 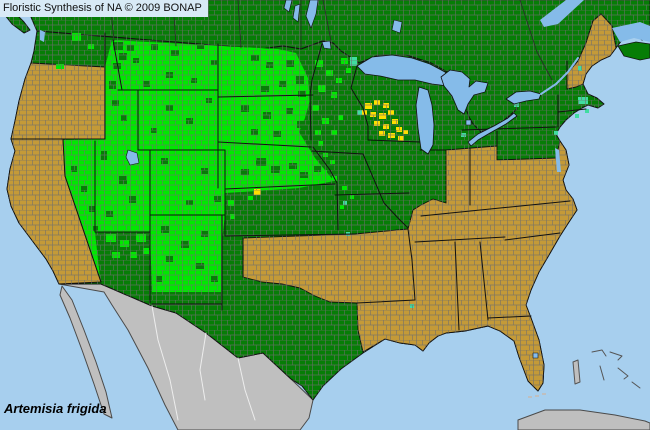 I want to click on region-cuba, so click(x=583, y=419).